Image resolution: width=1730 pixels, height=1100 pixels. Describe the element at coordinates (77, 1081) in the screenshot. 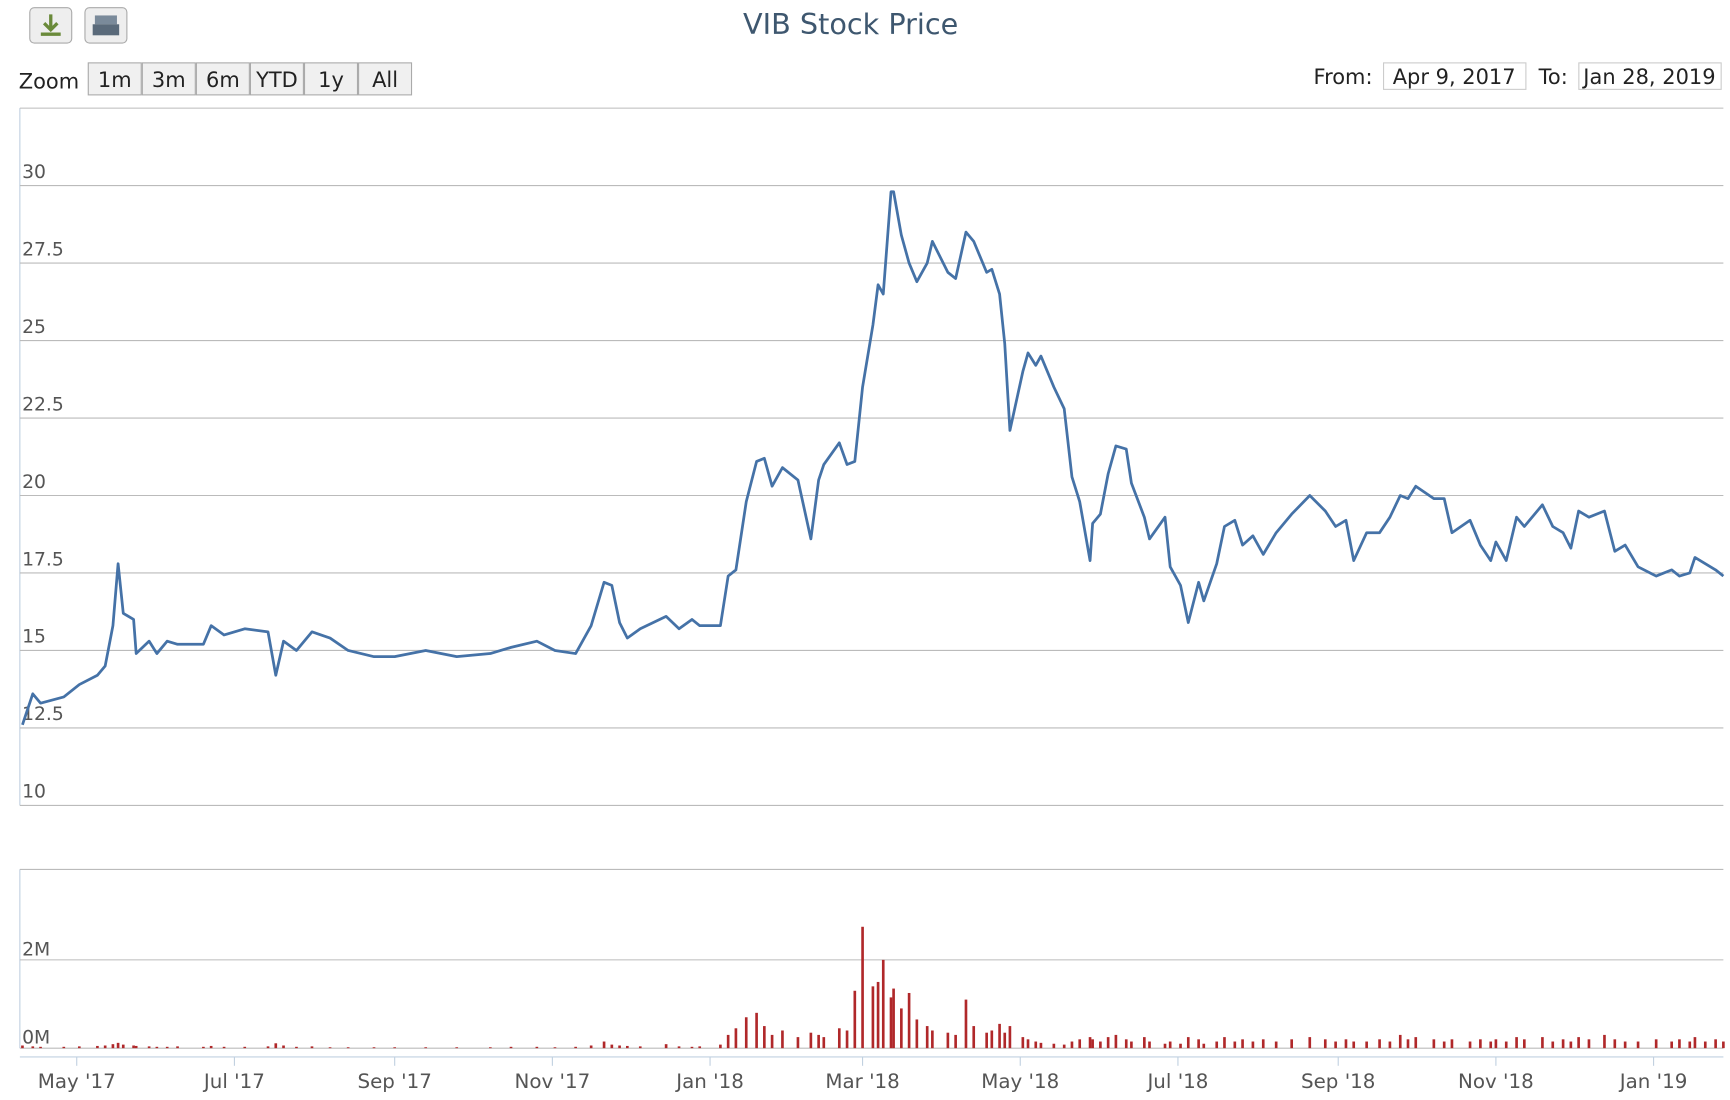

I see `x-tick-label: May '17` at that location.